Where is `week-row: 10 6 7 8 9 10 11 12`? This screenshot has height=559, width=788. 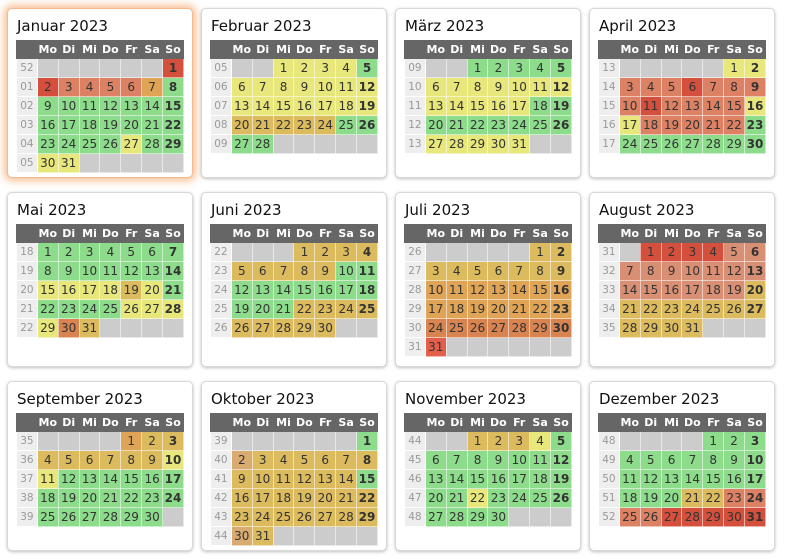 week-row: 10 6 7 8 9 10 11 12 is located at coordinates (488, 87).